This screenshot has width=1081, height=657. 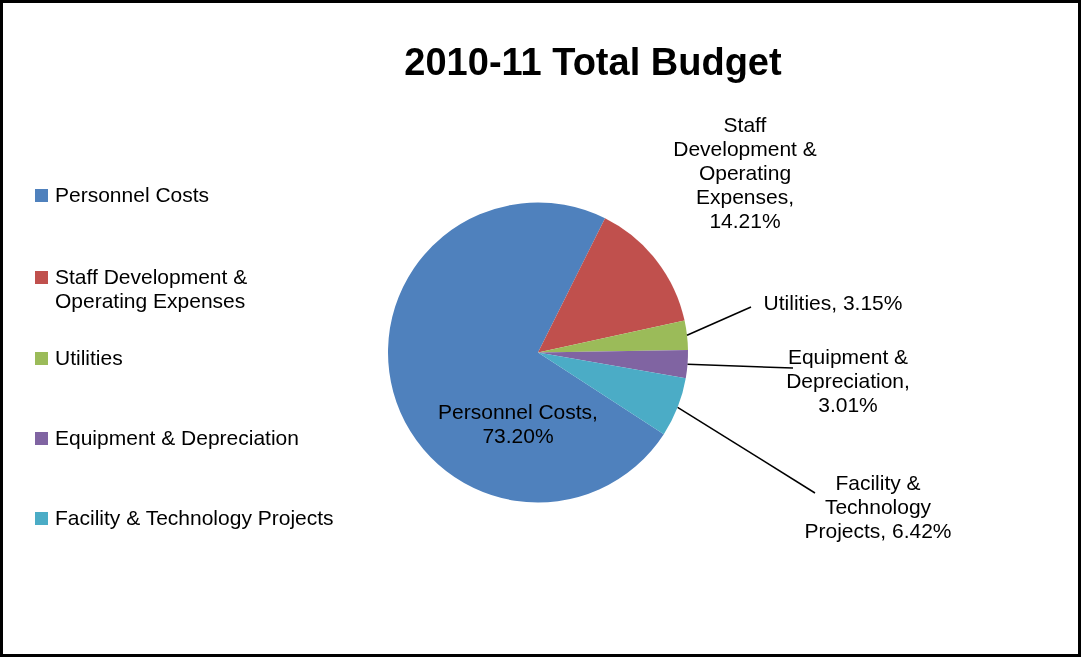 I want to click on data-label: Equipment & Depreciation, 3.01%, so click(x=848, y=381).